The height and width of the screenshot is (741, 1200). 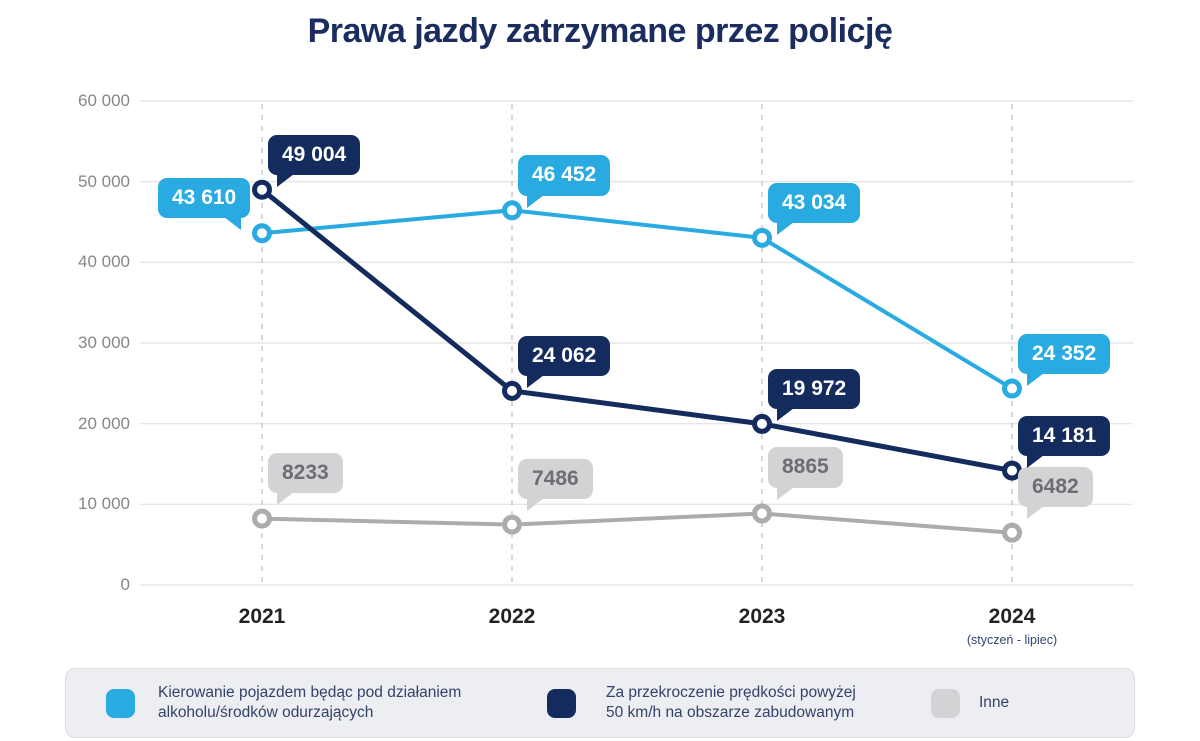 What do you see at coordinates (1064, 360) in the screenshot?
I see `data-label-bubble: 24 352` at bounding box center [1064, 360].